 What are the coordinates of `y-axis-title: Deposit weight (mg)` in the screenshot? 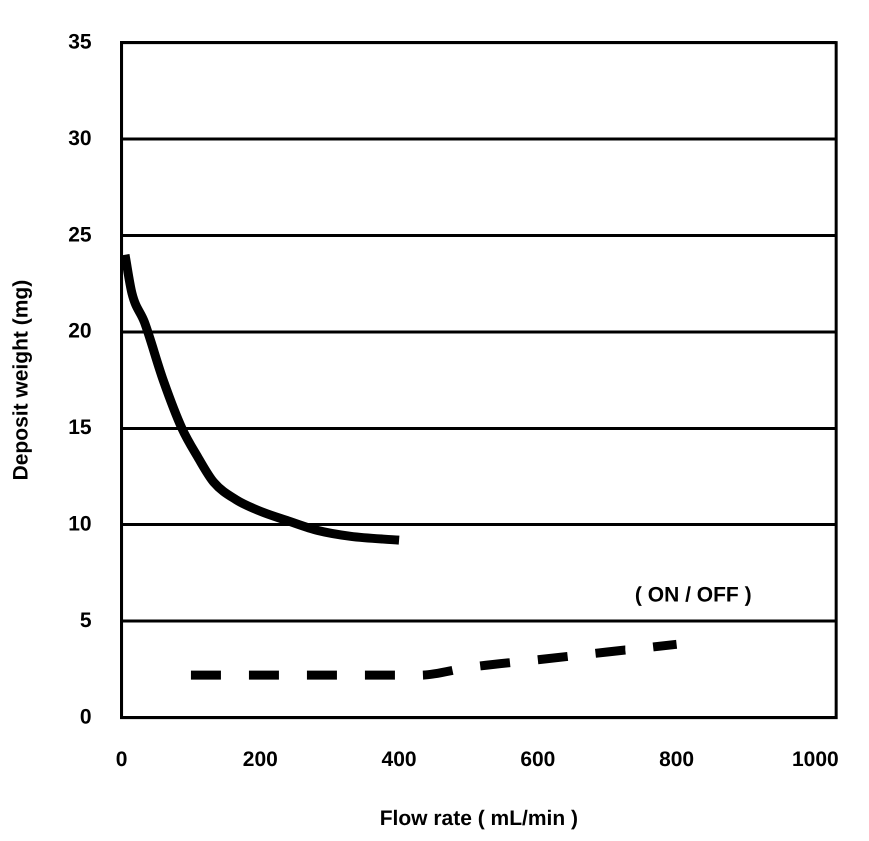 It's located at (20, 380).